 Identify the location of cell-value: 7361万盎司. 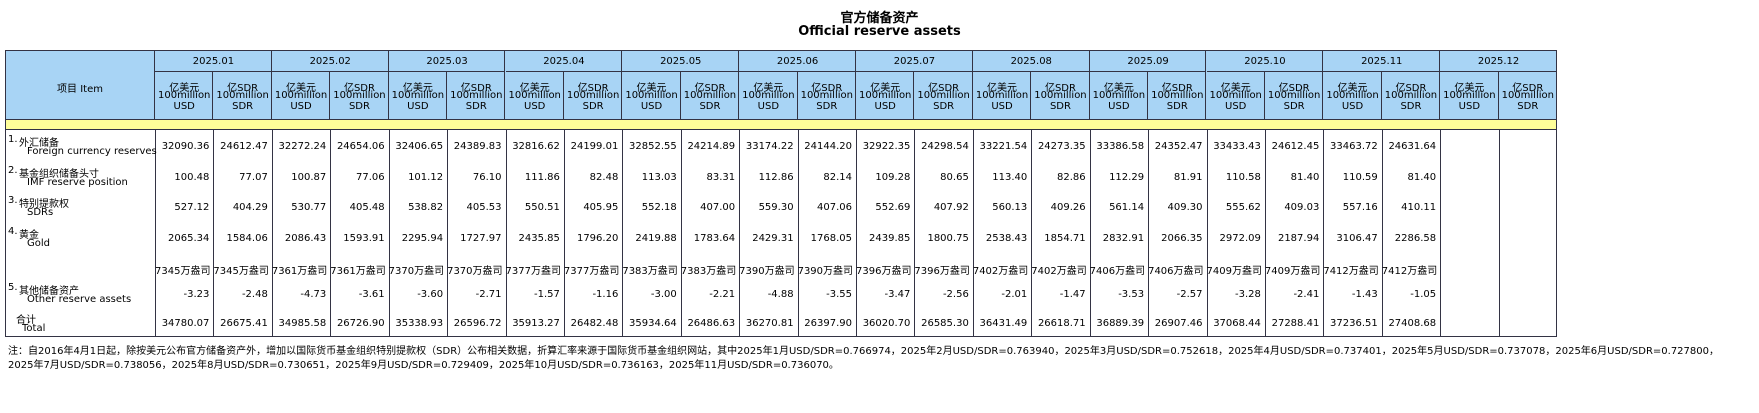
(358, 271).